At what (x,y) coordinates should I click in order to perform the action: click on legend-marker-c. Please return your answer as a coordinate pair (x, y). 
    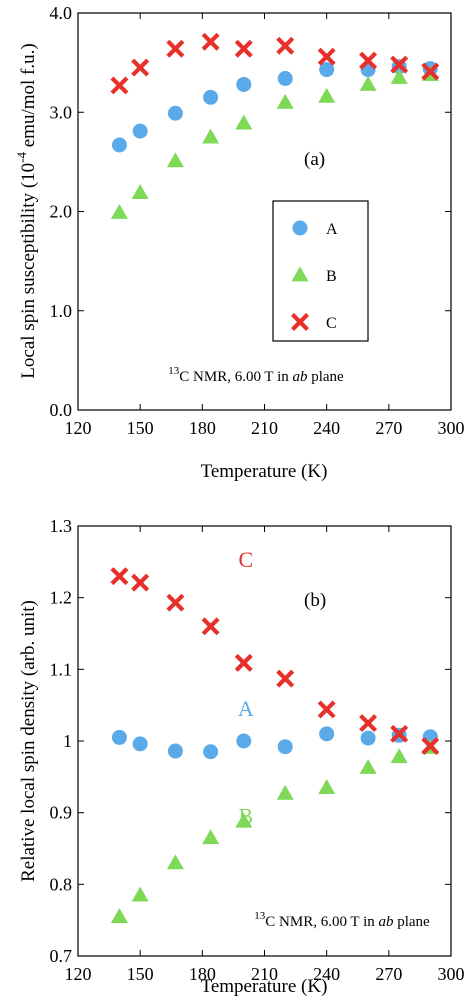
    Looking at the image, I should click on (300, 322).